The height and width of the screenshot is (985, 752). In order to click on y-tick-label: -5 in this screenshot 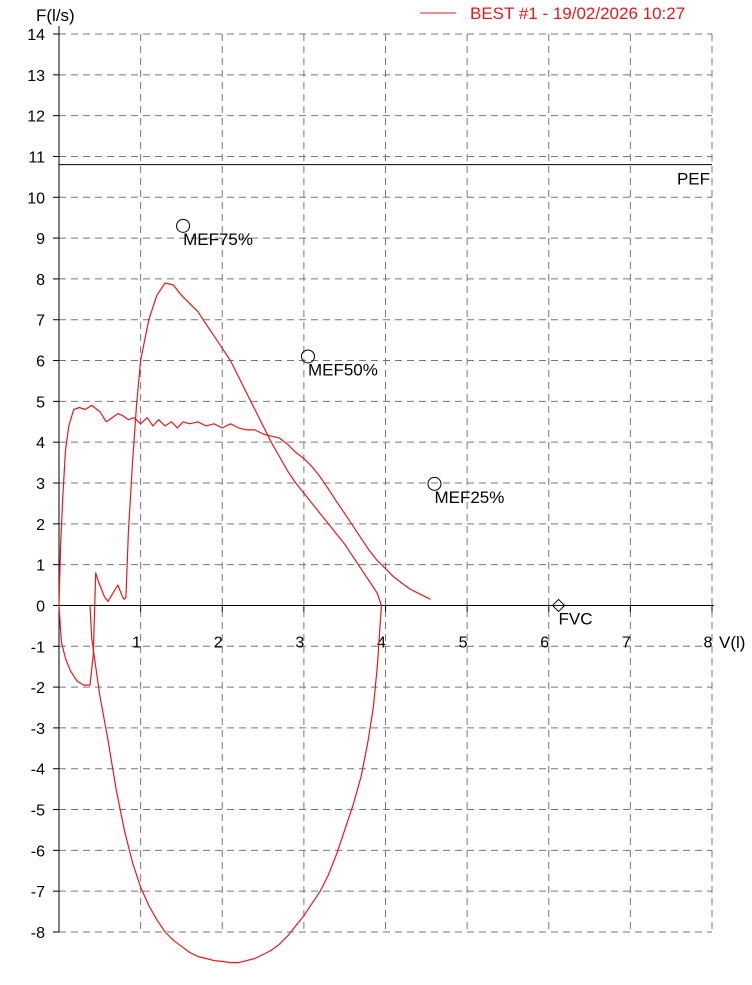, I will do `click(38, 811)`.